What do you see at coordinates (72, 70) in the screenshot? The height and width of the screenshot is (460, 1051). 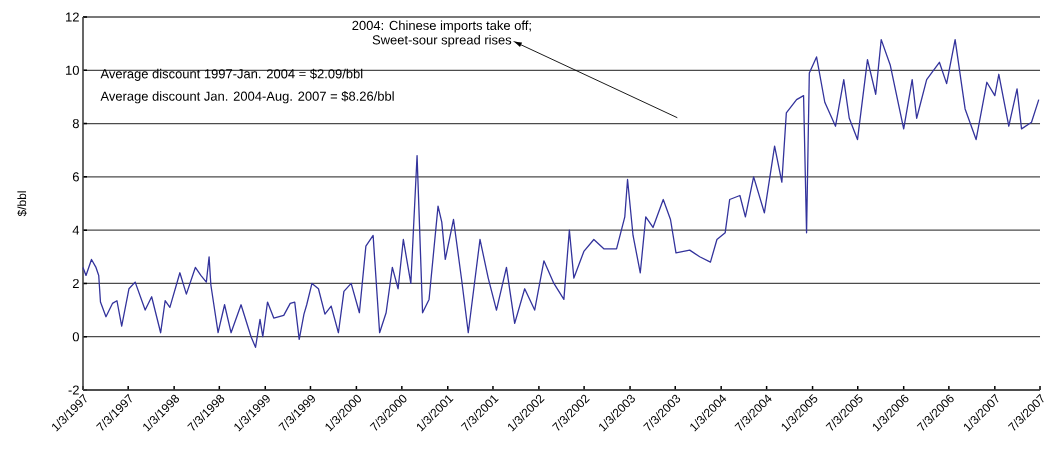 I see `y-tick-label: 10` at bounding box center [72, 70].